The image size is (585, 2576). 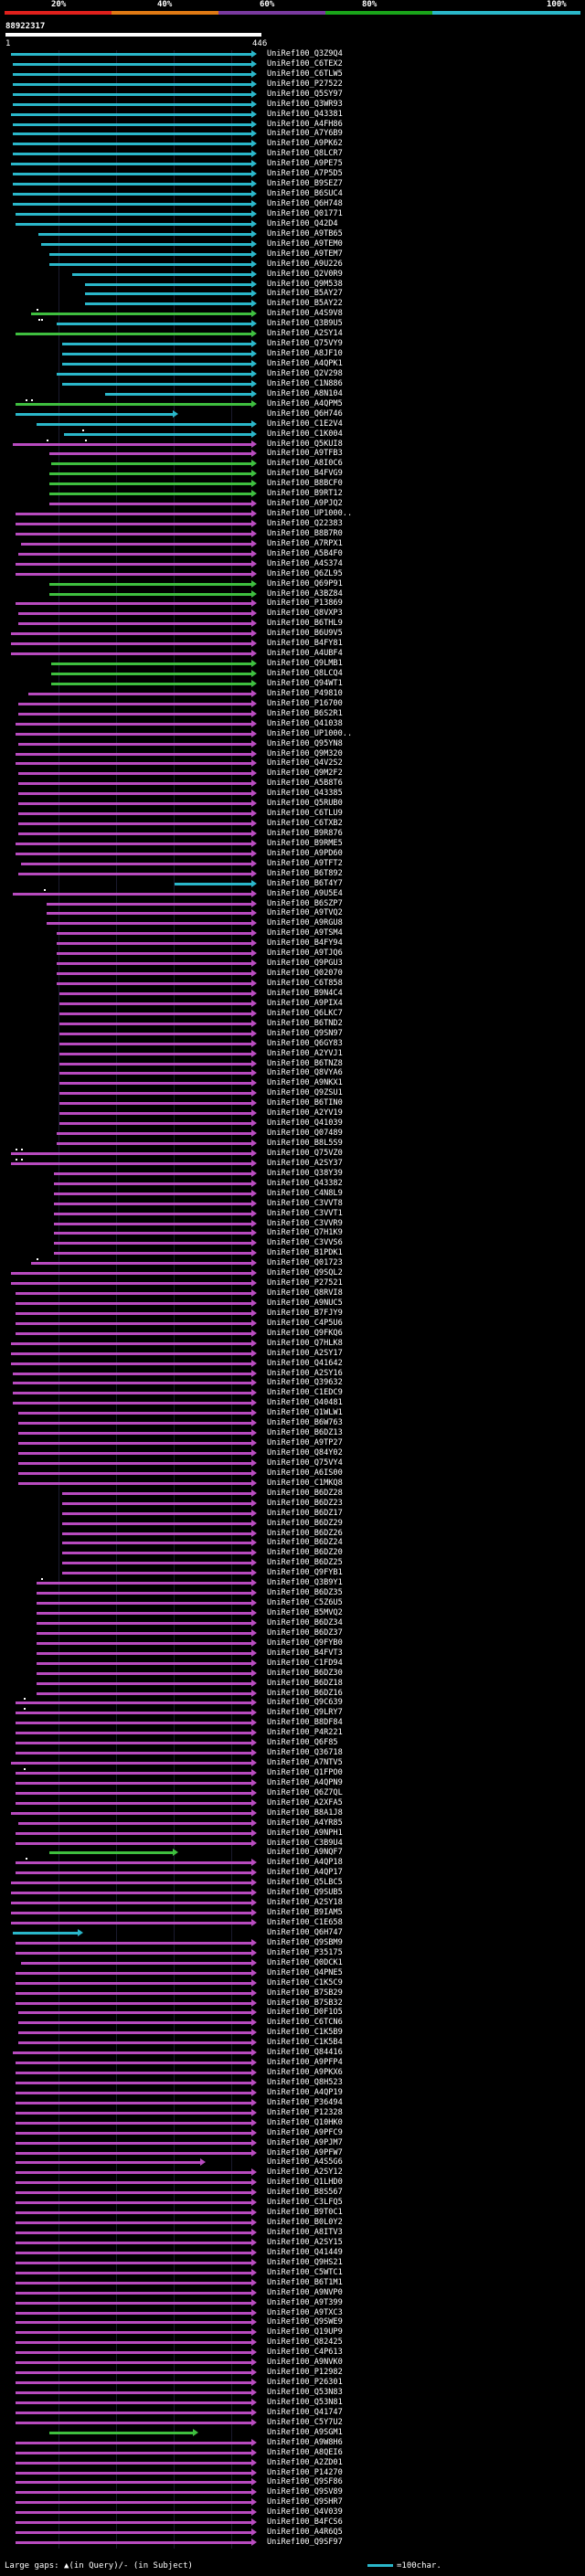 I want to click on hit-label-link: UniRef100_Q6H747, so click(x=305, y=1932).